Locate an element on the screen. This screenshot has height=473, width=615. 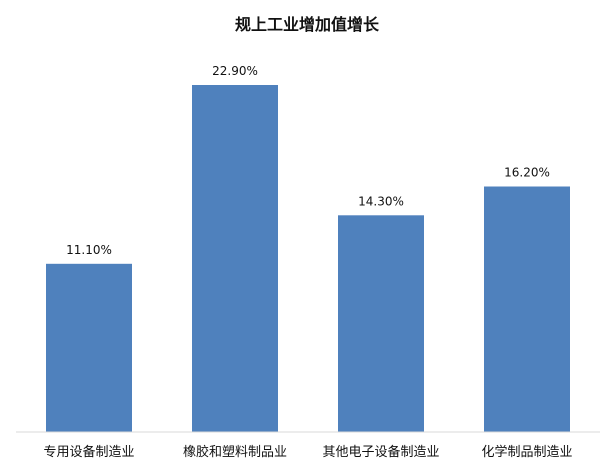
data-label-4: 16.20% is located at coordinates (527, 173).